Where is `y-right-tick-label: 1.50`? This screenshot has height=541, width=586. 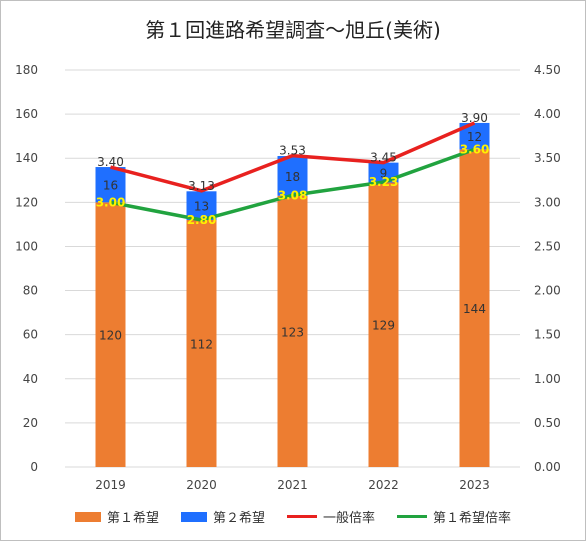 y-right-tick-label: 1.50 is located at coordinates (547, 335).